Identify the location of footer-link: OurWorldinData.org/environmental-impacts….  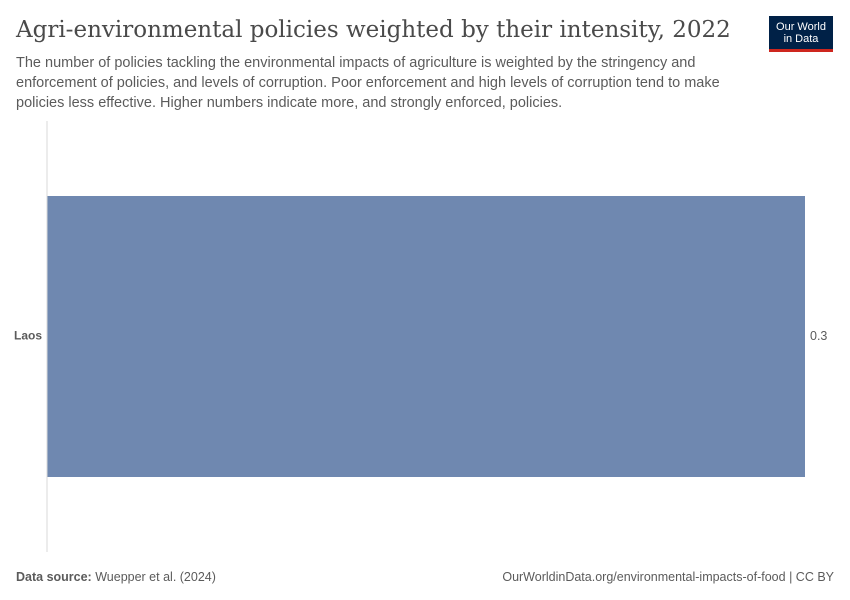
(644, 577).